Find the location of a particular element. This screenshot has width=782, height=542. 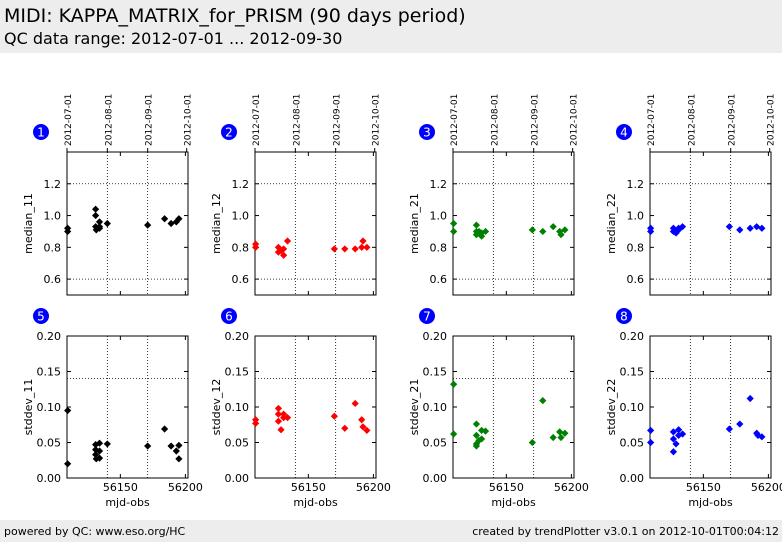

y-axis-label: median_11 is located at coordinates (28, 223).